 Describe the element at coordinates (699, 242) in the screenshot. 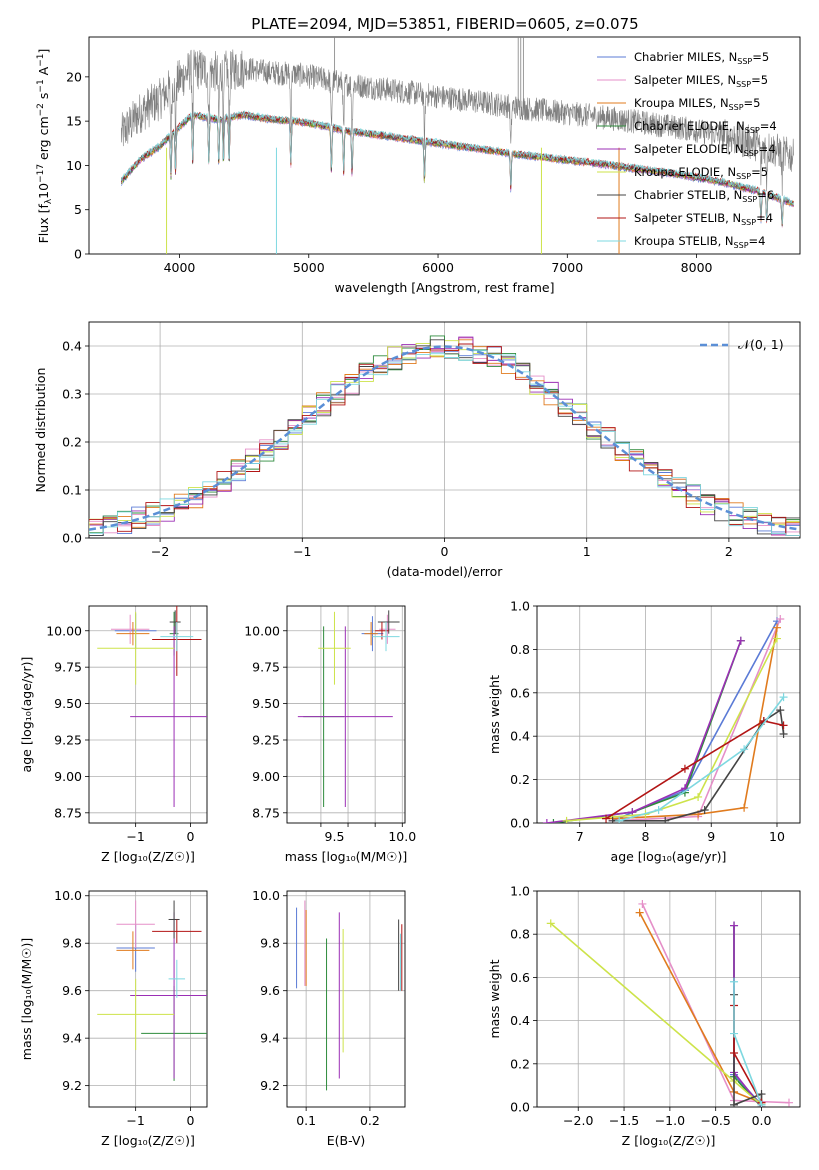

I see `legend-label-8: Kroupa STELIB, NSSP=4` at that location.